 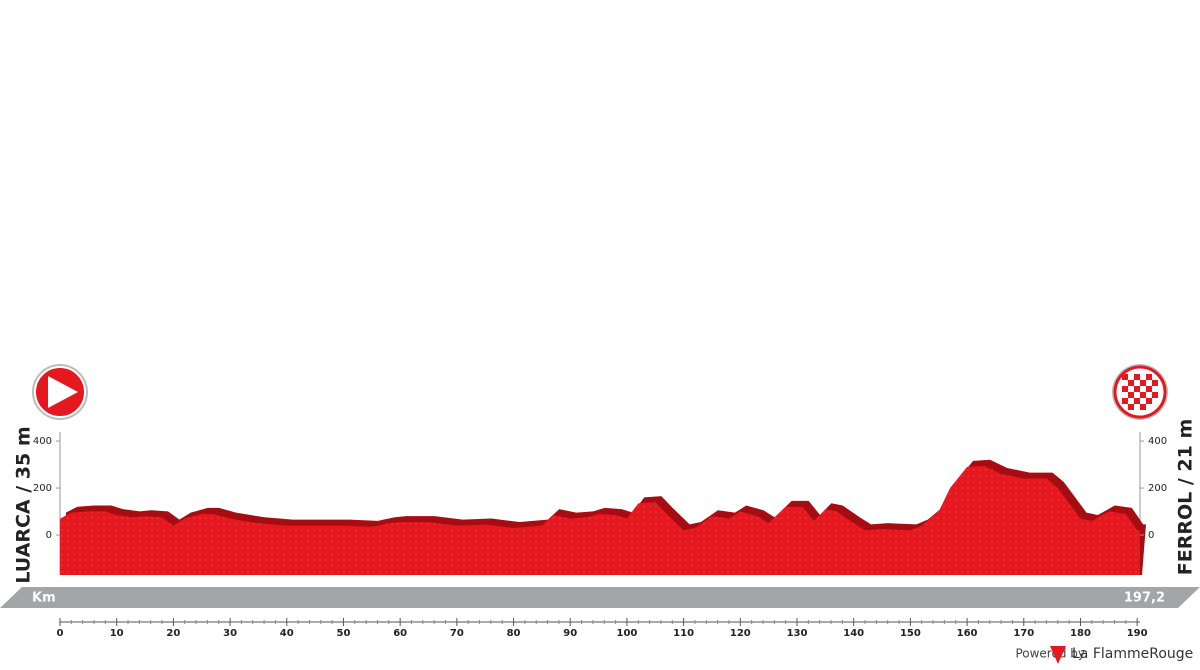 What do you see at coordinates (1080, 633) in the screenshot?
I see `x-tick-label: 180` at bounding box center [1080, 633].